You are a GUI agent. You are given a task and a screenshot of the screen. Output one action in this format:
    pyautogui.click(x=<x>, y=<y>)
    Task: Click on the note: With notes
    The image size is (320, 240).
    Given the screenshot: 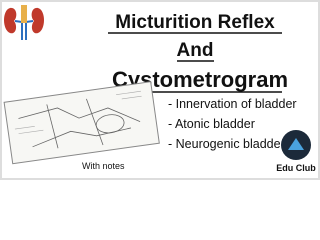 What is the action you would take?
    pyautogui.click(x=103, y=166)
    